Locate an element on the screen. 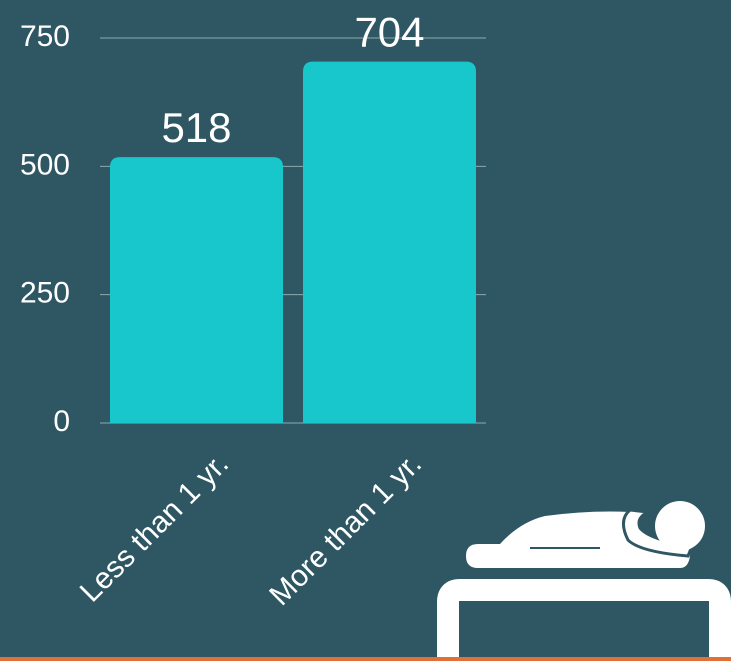  bottom-stripe is located at coordinates (365, 659).